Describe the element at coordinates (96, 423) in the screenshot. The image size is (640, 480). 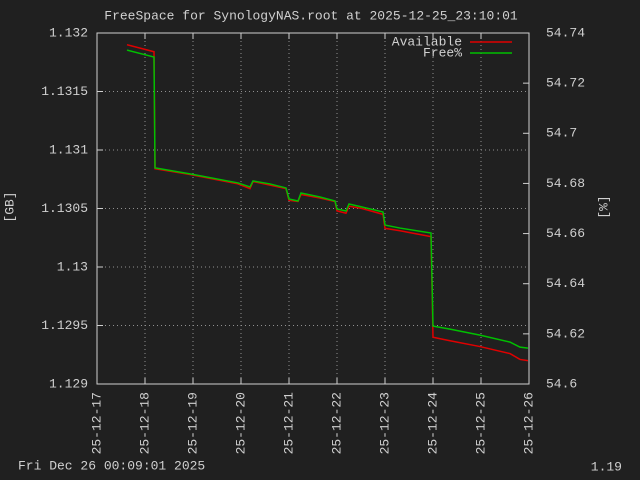
I see `x-tick-label: 25-12-17` at that location.